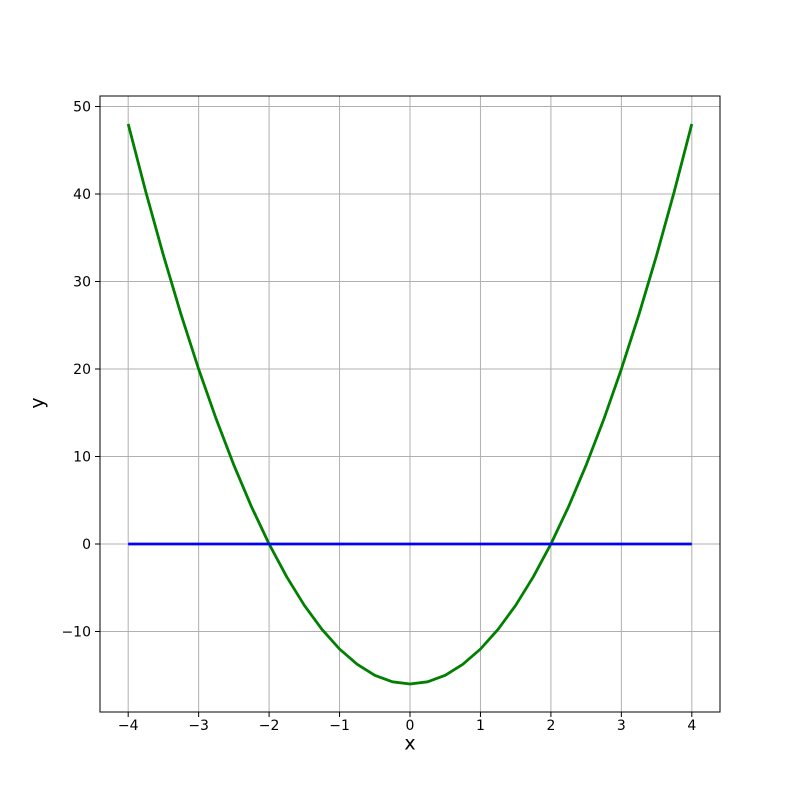 This screenshot has height=800, width=800. I want to click on x-tick-label: −2, so click(269, 726).